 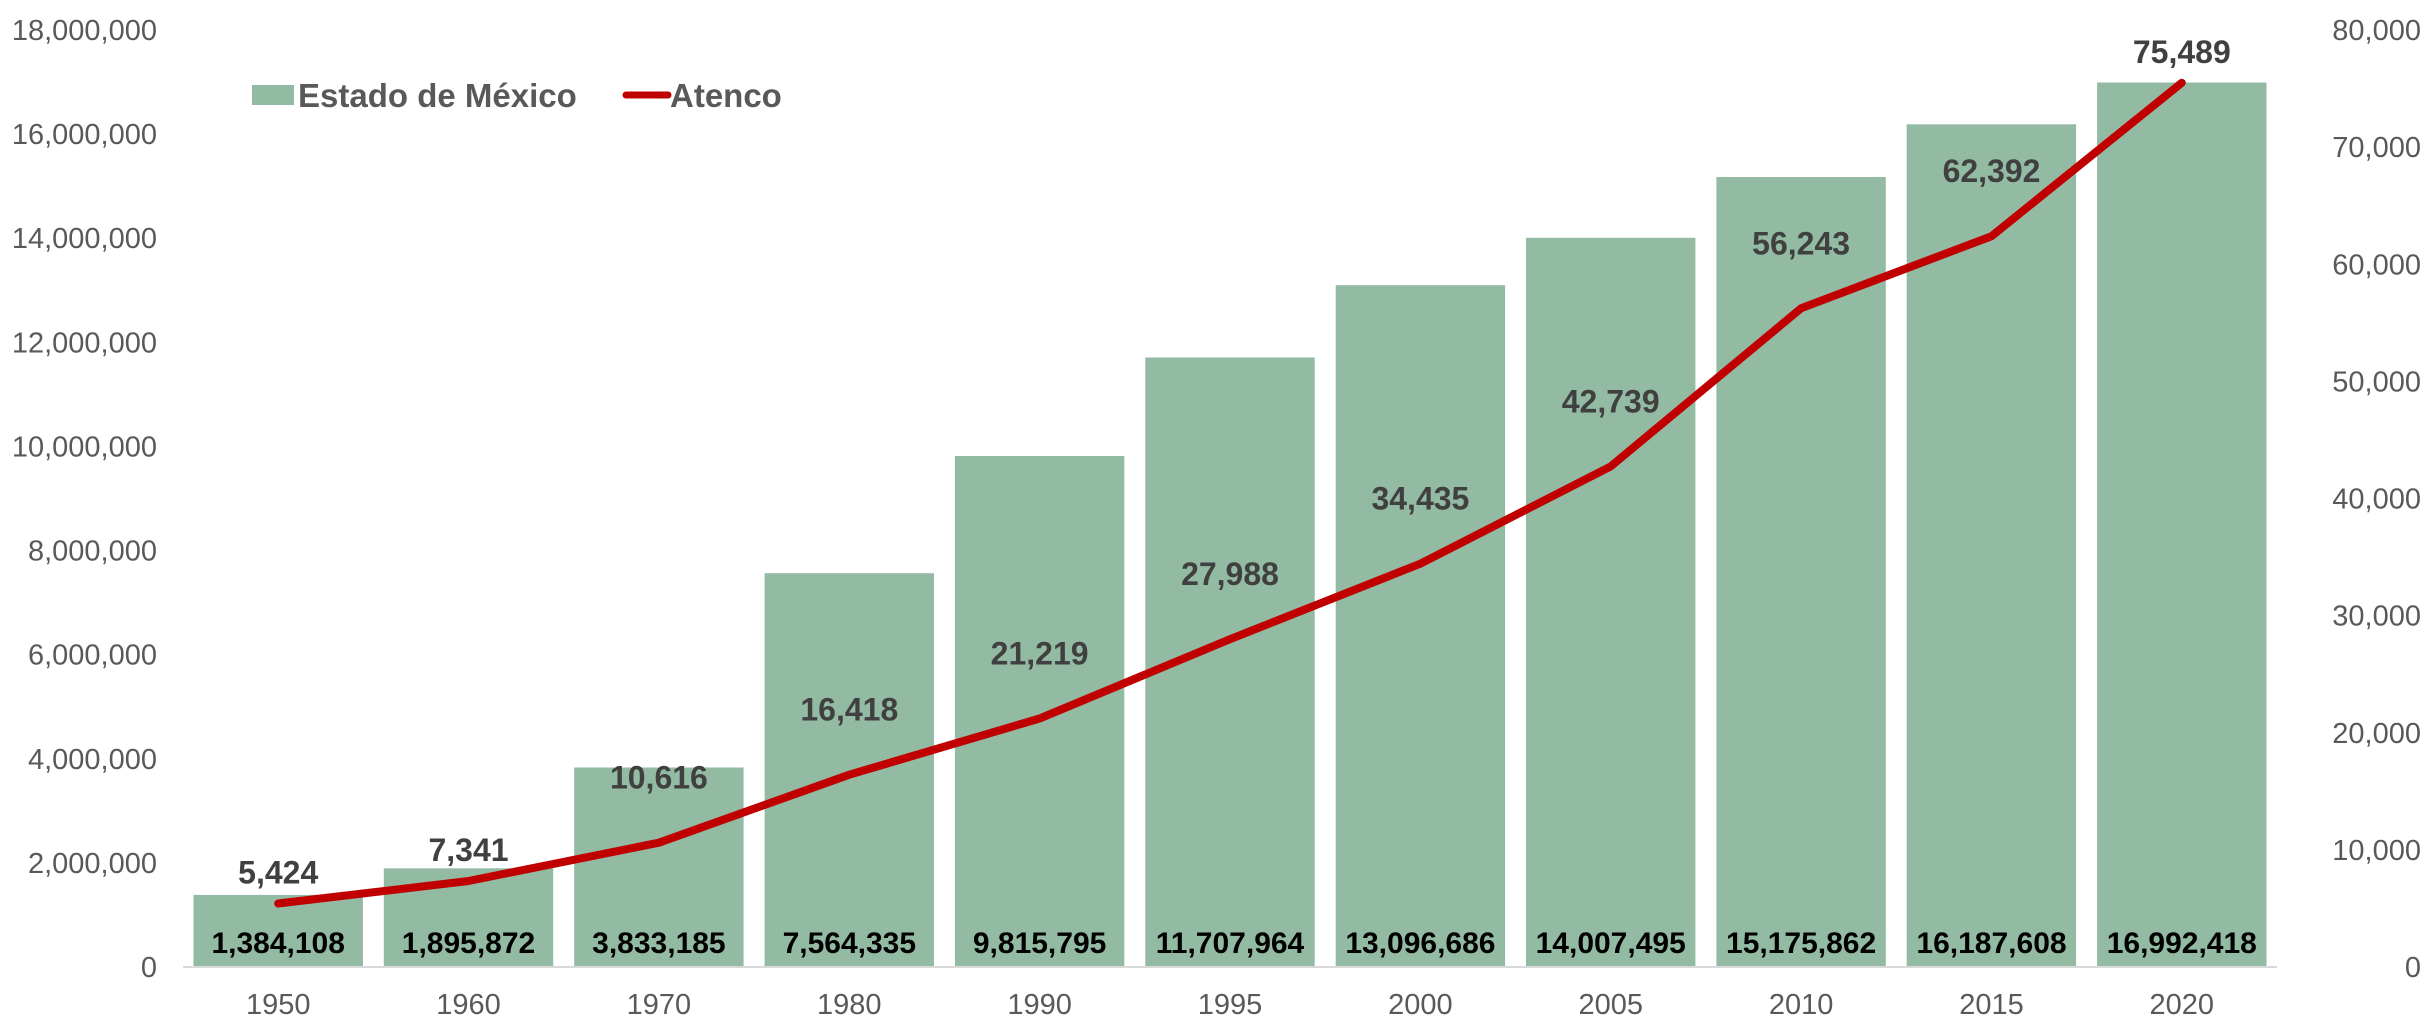 What do you see at coordinates (2376, 617) in the screenshot?
I see `right-tick-label-3: 30,000` at bounding box center [2376, 617].